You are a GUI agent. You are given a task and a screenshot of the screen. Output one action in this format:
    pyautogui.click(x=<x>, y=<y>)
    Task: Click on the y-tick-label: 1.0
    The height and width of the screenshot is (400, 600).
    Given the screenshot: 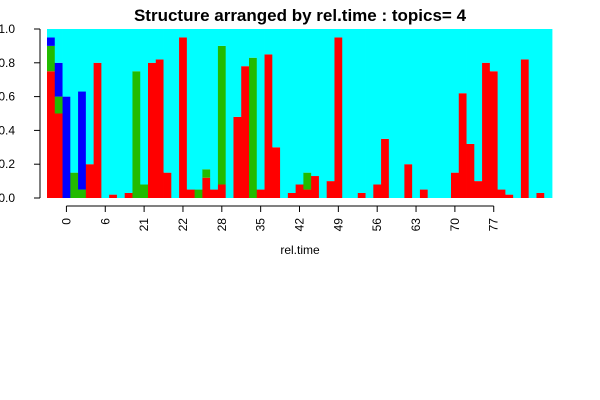 What is the action you would take?
    pyautogui.click(x=7, y=29)
    